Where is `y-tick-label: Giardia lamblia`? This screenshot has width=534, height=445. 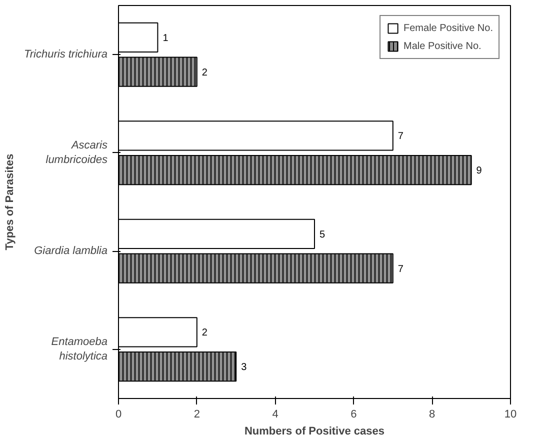 y-tick-label: Giardia lamblia is located at coordinates (71, 251).